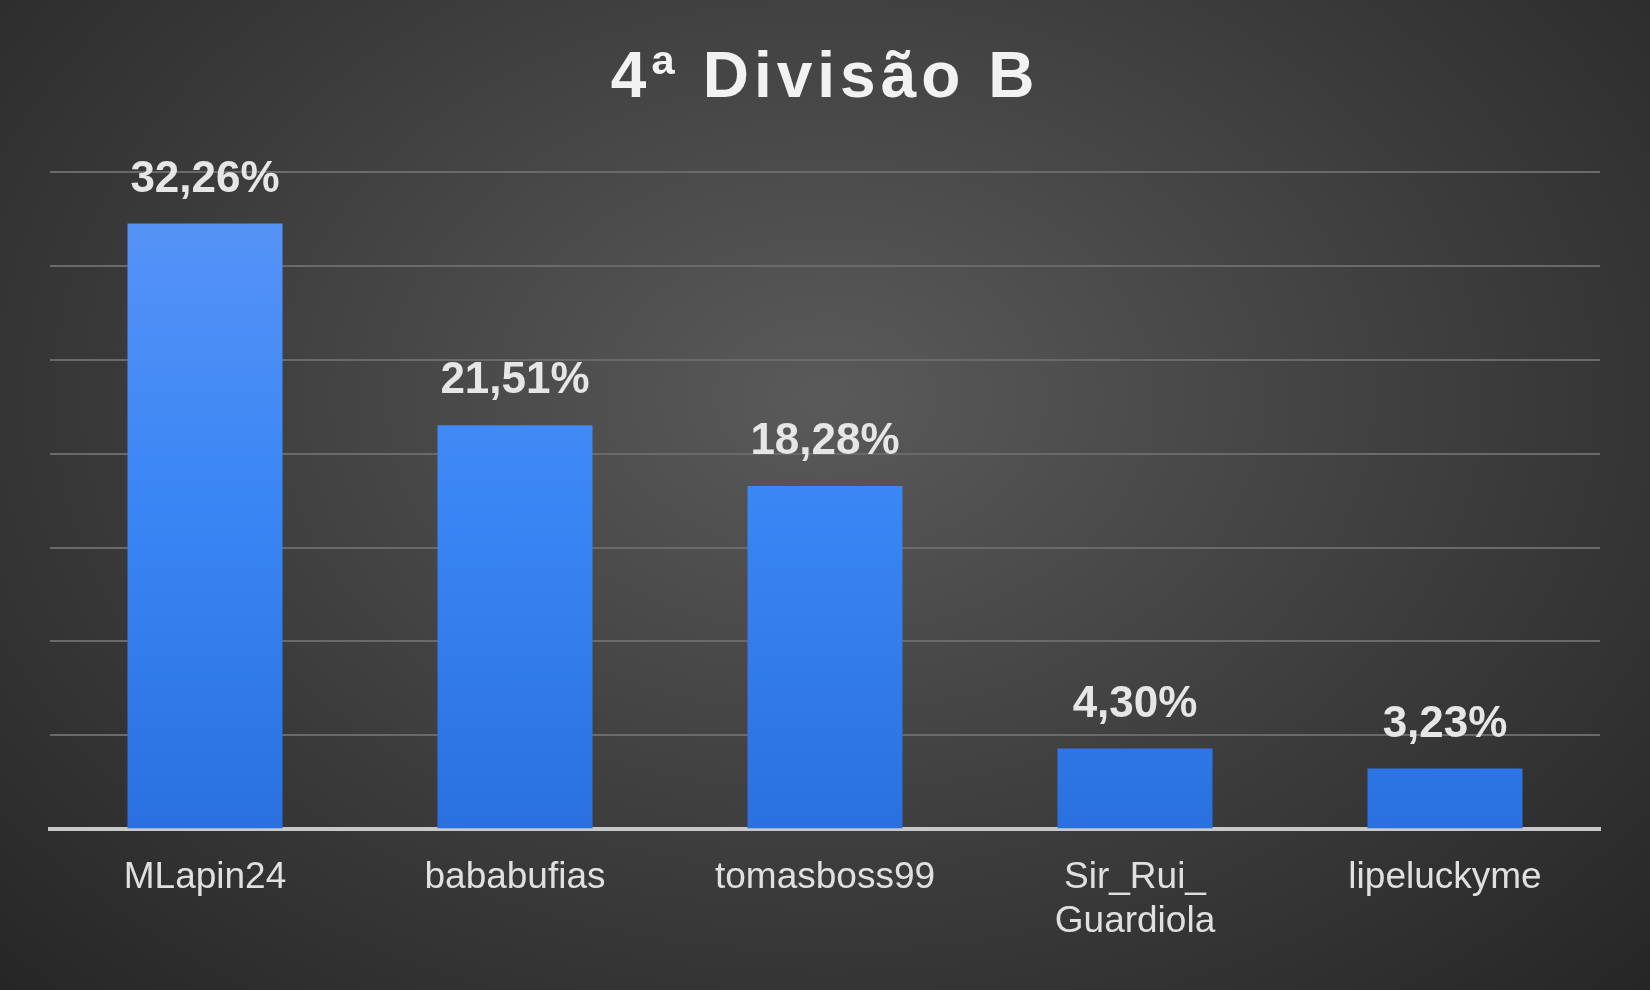 The height and width of the screenshot is (990, 1650). Describe the element at coordinates (825, 75) in the screenshot. I see `chart-title: 4ª Divisão B` at that location.